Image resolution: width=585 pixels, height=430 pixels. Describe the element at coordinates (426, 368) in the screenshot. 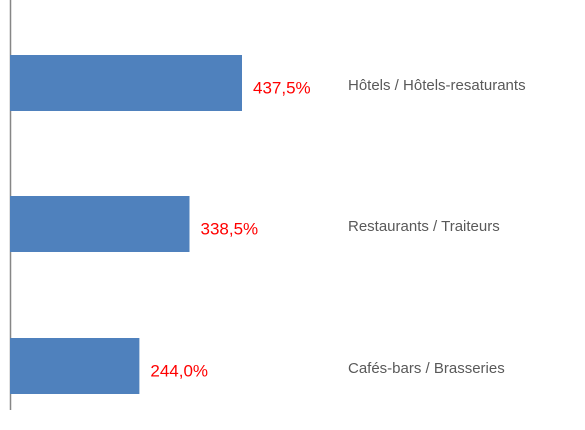

I see `category-label: Cafés-bars / Brasseries` at that location.